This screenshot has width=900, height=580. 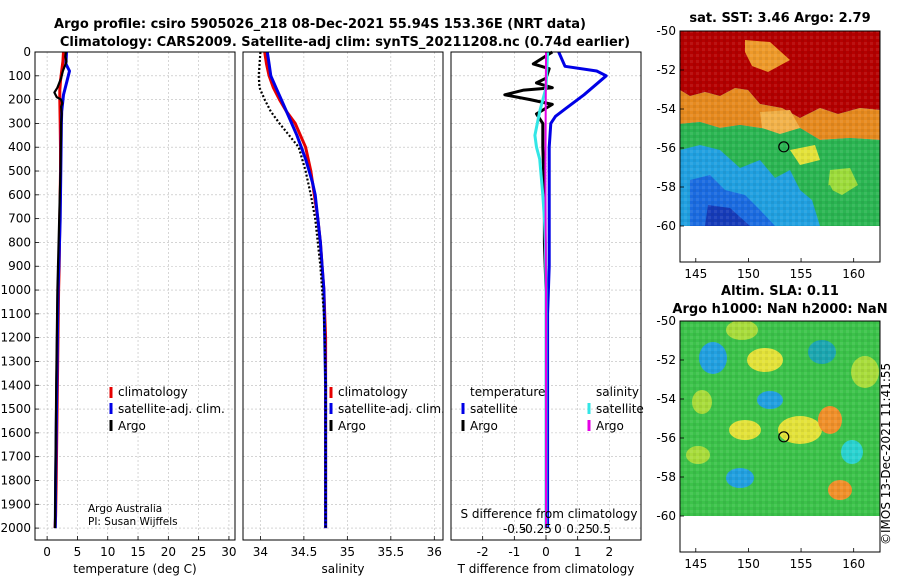 I want to click on y-tick-label: 1500, so click(x=15, y=409).